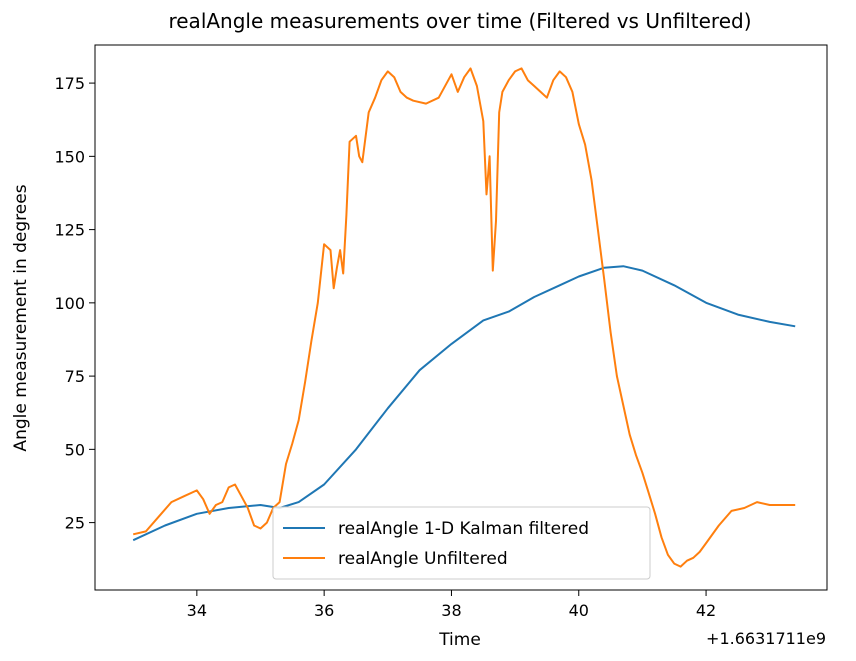 This screenshot has height=661, width=856. I want to click on x-axis-ticks: 34 36 38 40 42, so click(451, 605).